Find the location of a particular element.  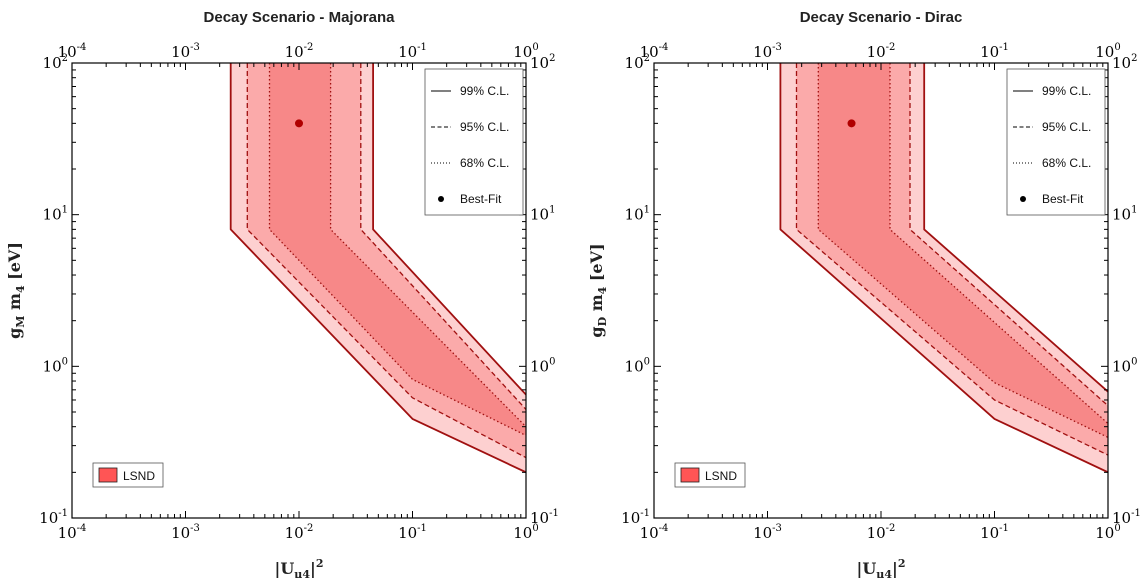

contour-dashed-right is located at coordinates (443, 236).